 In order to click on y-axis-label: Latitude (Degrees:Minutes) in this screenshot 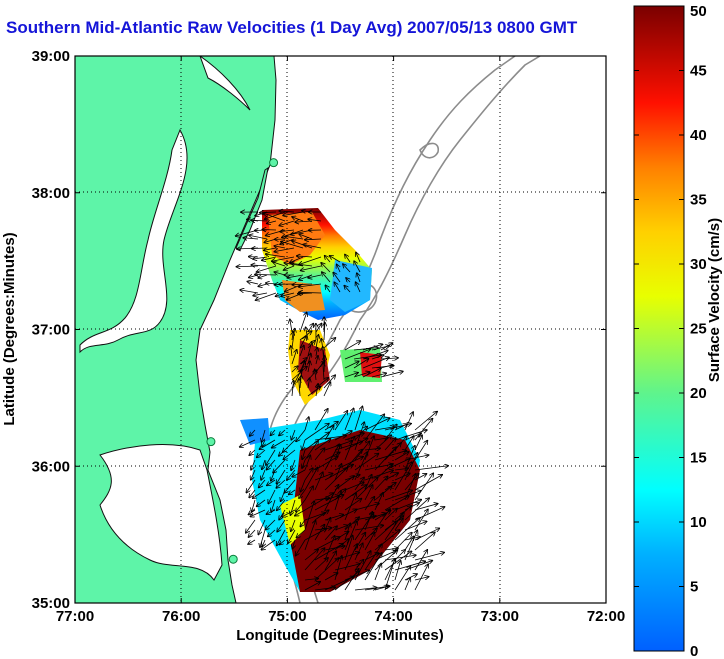, I will do `click(9, 328)`.